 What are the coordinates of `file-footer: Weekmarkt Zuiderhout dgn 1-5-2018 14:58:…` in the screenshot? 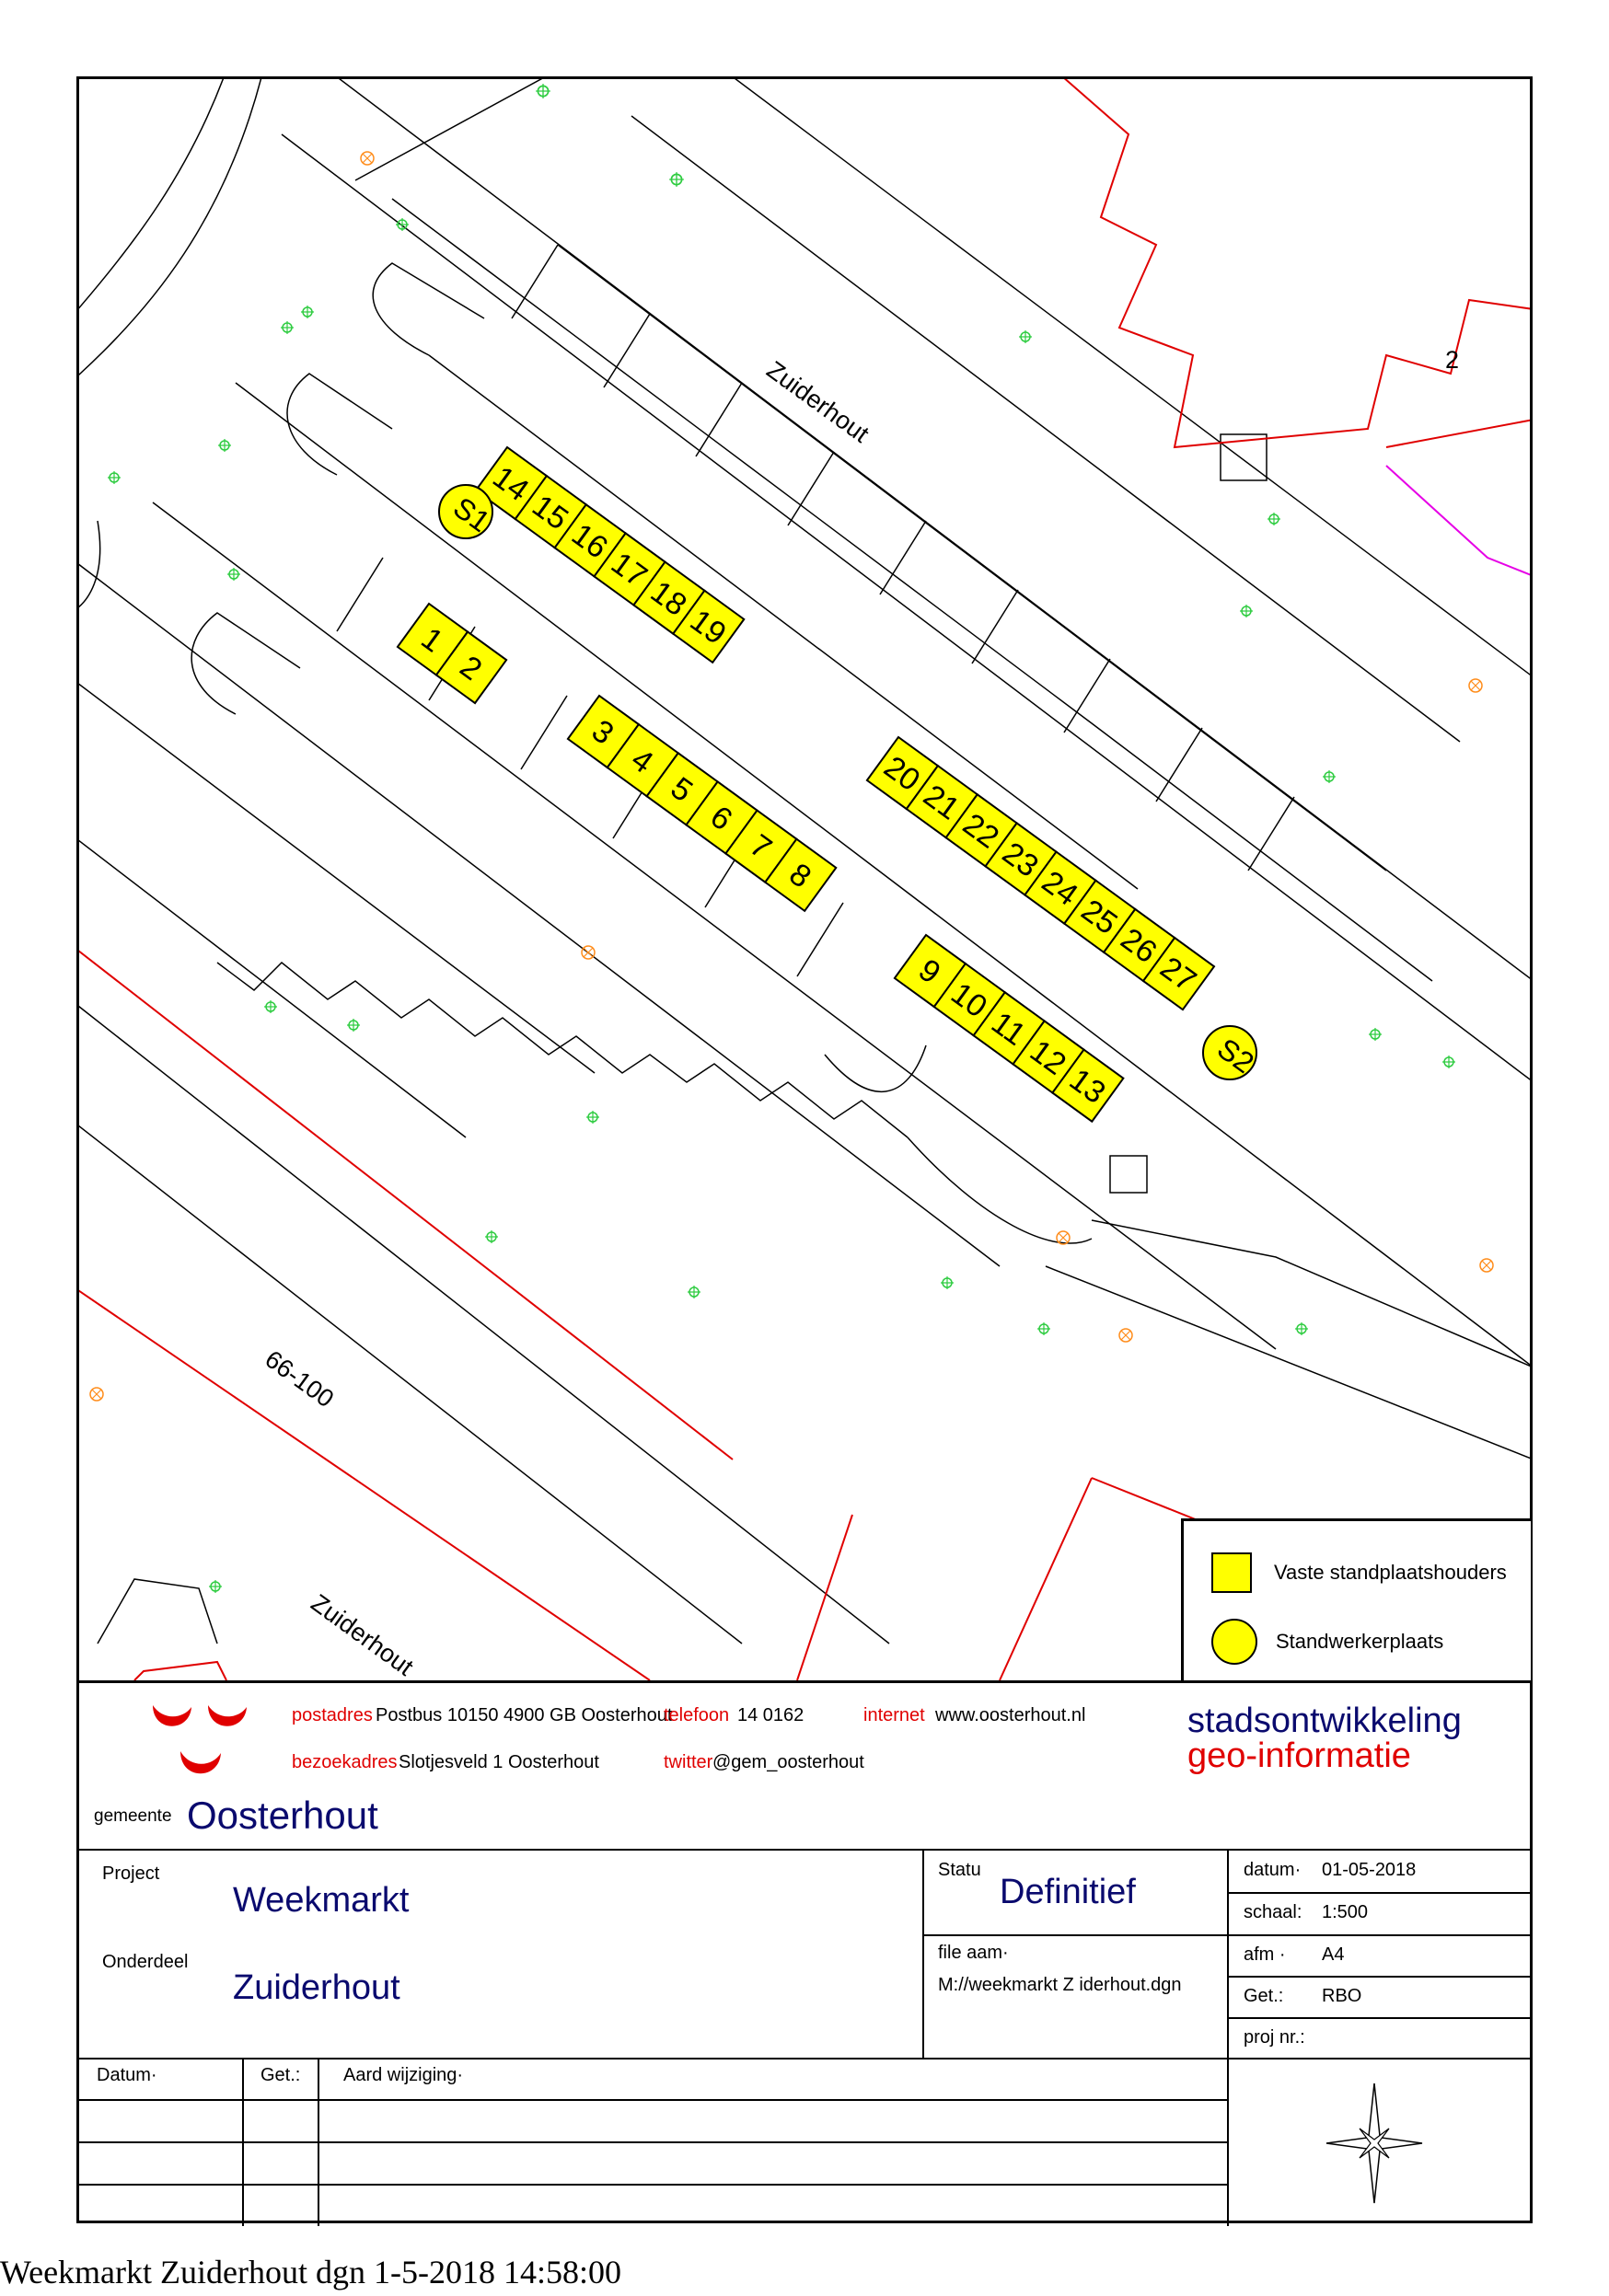 It's located at (311, 2272).